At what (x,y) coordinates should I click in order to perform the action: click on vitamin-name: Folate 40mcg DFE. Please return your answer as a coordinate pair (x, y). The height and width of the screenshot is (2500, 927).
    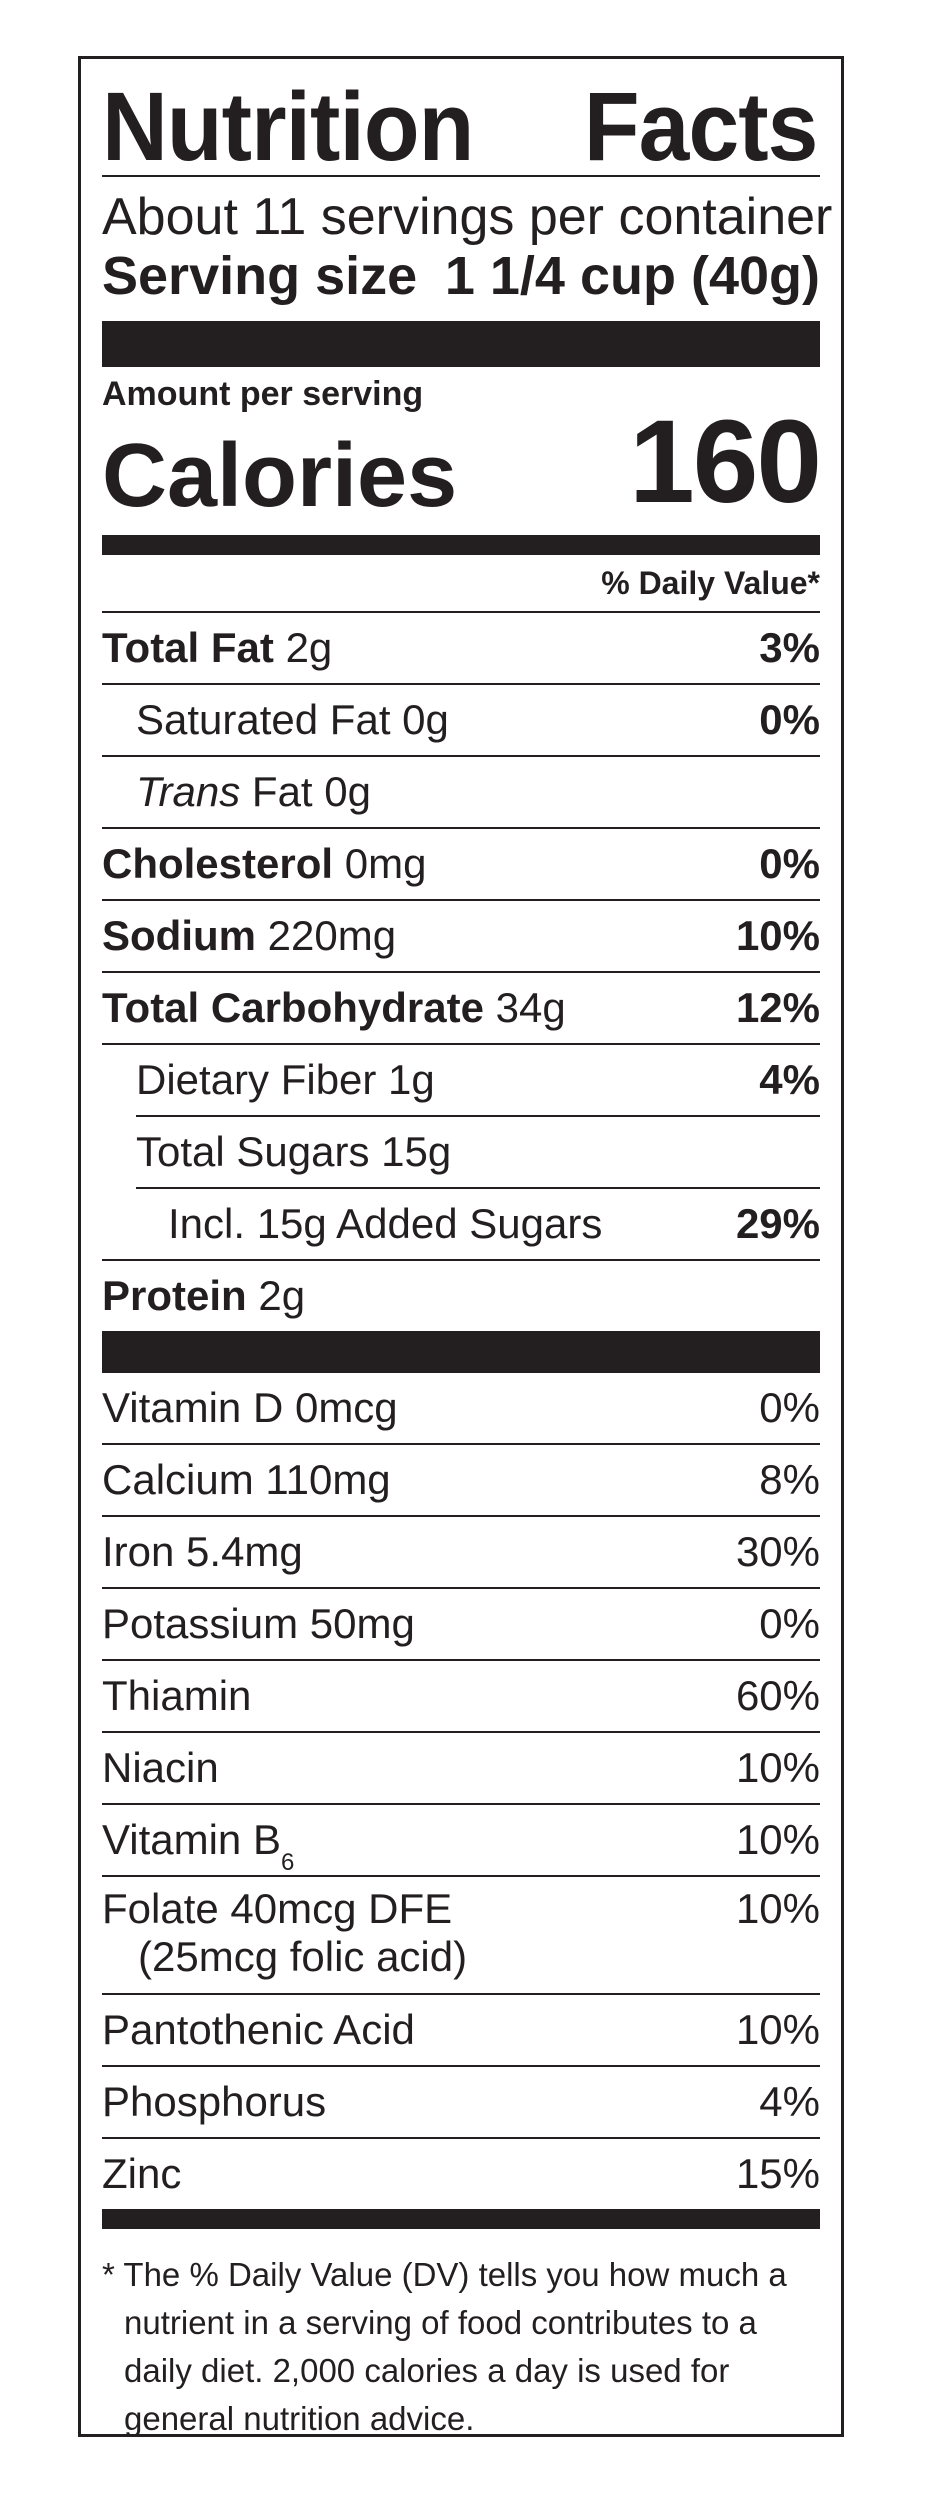
    Looking at the image, I should click on (277, 1908).